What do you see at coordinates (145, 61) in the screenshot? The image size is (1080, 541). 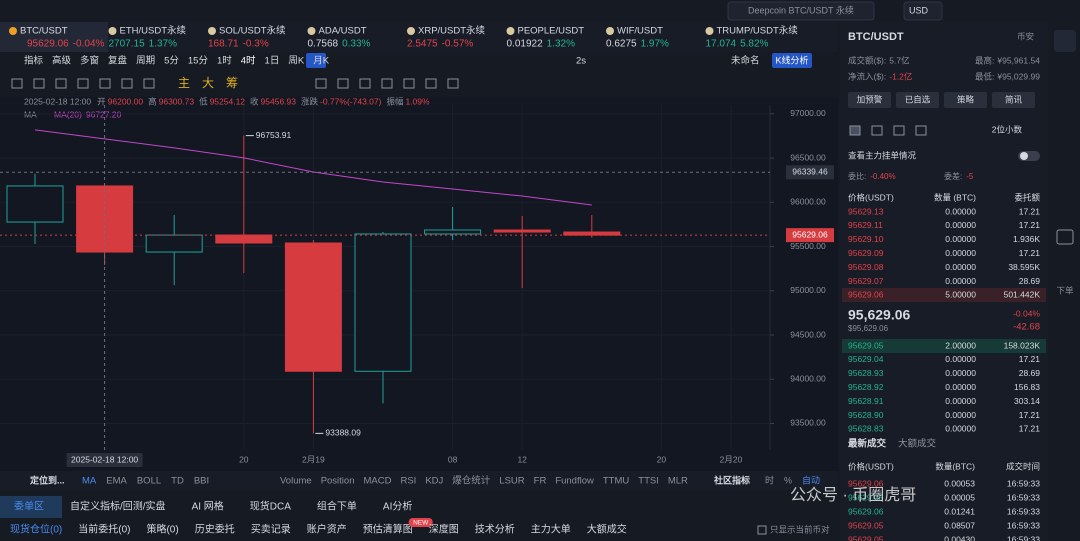 I see `toolbar-item: 周期` at bounding box center [145, 61].